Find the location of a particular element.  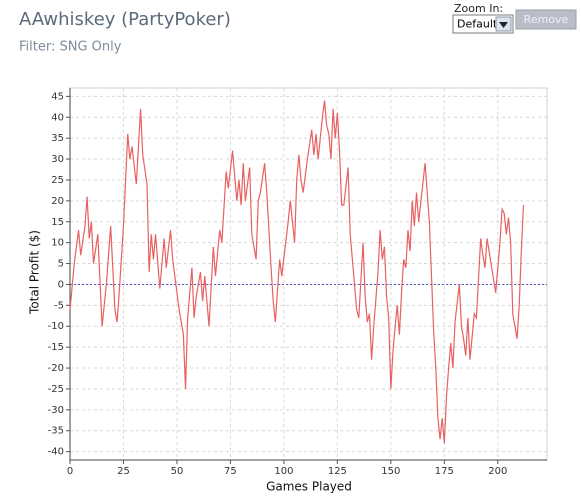

y-tick-label: -20 is located at coordinates (56, 368).